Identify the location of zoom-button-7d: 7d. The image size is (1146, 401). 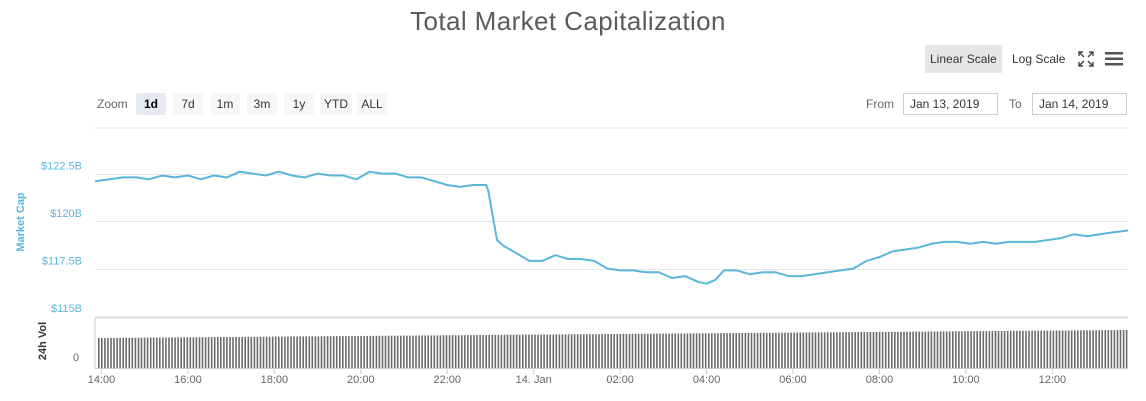
(188, 104).